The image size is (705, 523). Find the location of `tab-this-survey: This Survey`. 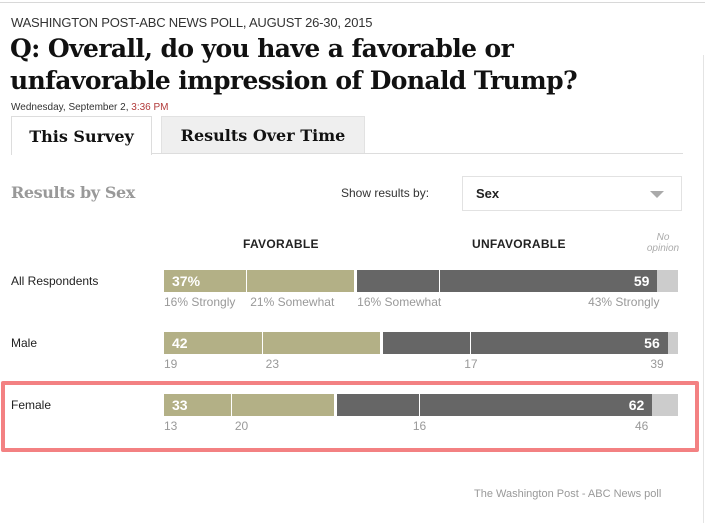

tab-this-survey: This Survey is located at coordinates (81, 135).